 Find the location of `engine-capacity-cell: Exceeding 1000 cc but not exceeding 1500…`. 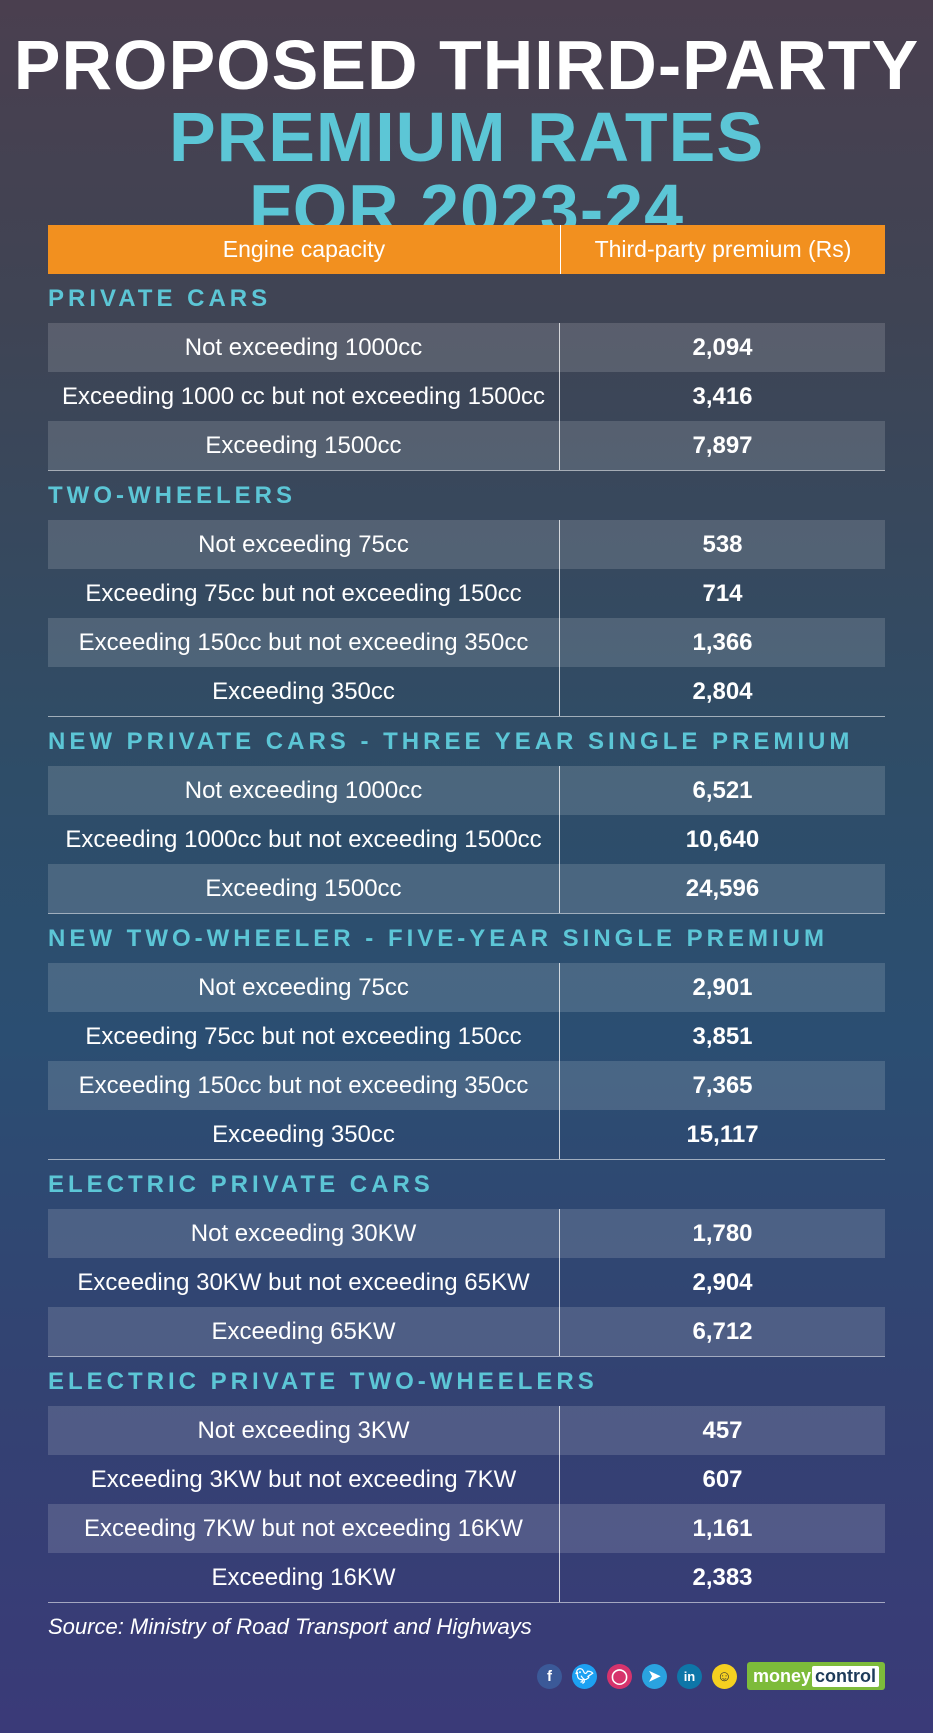

engine-capacity-cell: Exceeding 1000 cc but not exceeding 1500… is located at coordinates (304, 396).